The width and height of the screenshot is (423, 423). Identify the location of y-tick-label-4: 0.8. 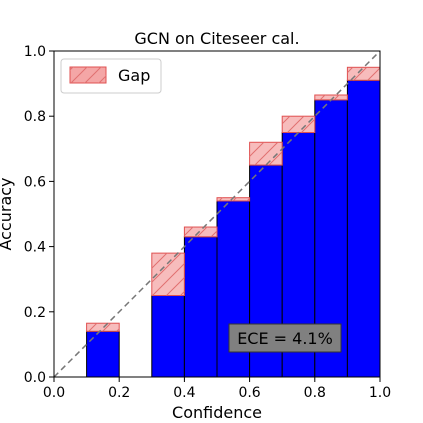
(35, 117).